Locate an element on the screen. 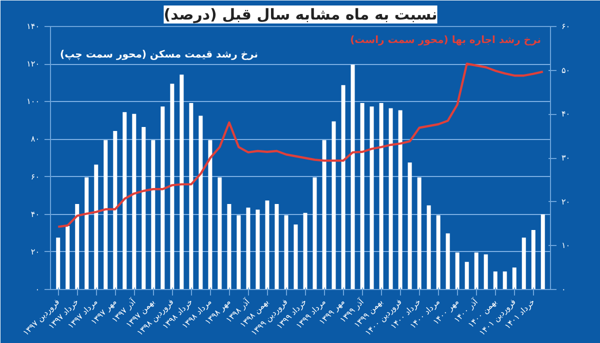  y2-tick-label: ۳۰ is located at coordinates (566, 158).